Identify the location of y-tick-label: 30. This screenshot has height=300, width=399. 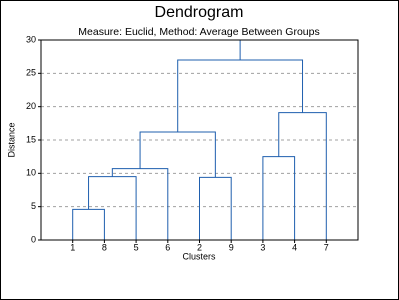
(31, 39).